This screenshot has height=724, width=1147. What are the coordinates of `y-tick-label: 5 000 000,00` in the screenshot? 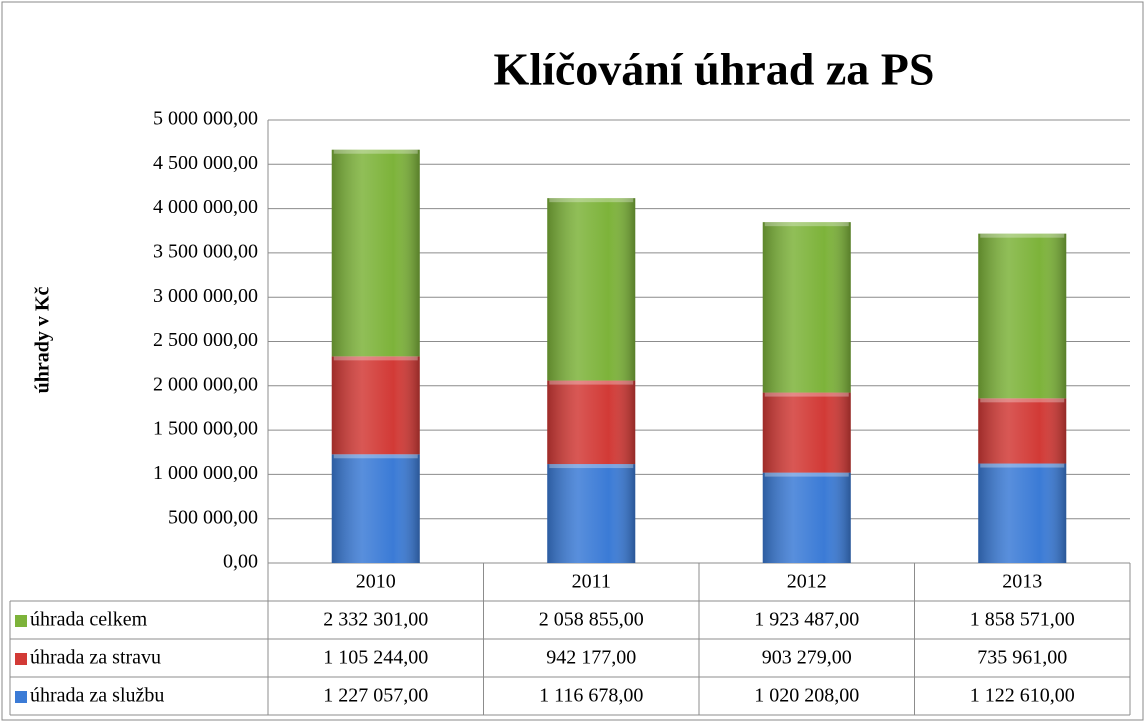 It's located at (205, 119).